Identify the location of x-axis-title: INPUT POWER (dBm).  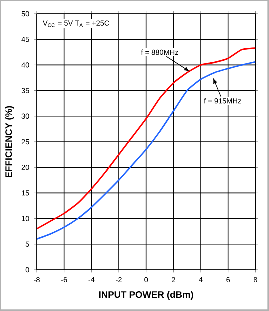
(146, 295).